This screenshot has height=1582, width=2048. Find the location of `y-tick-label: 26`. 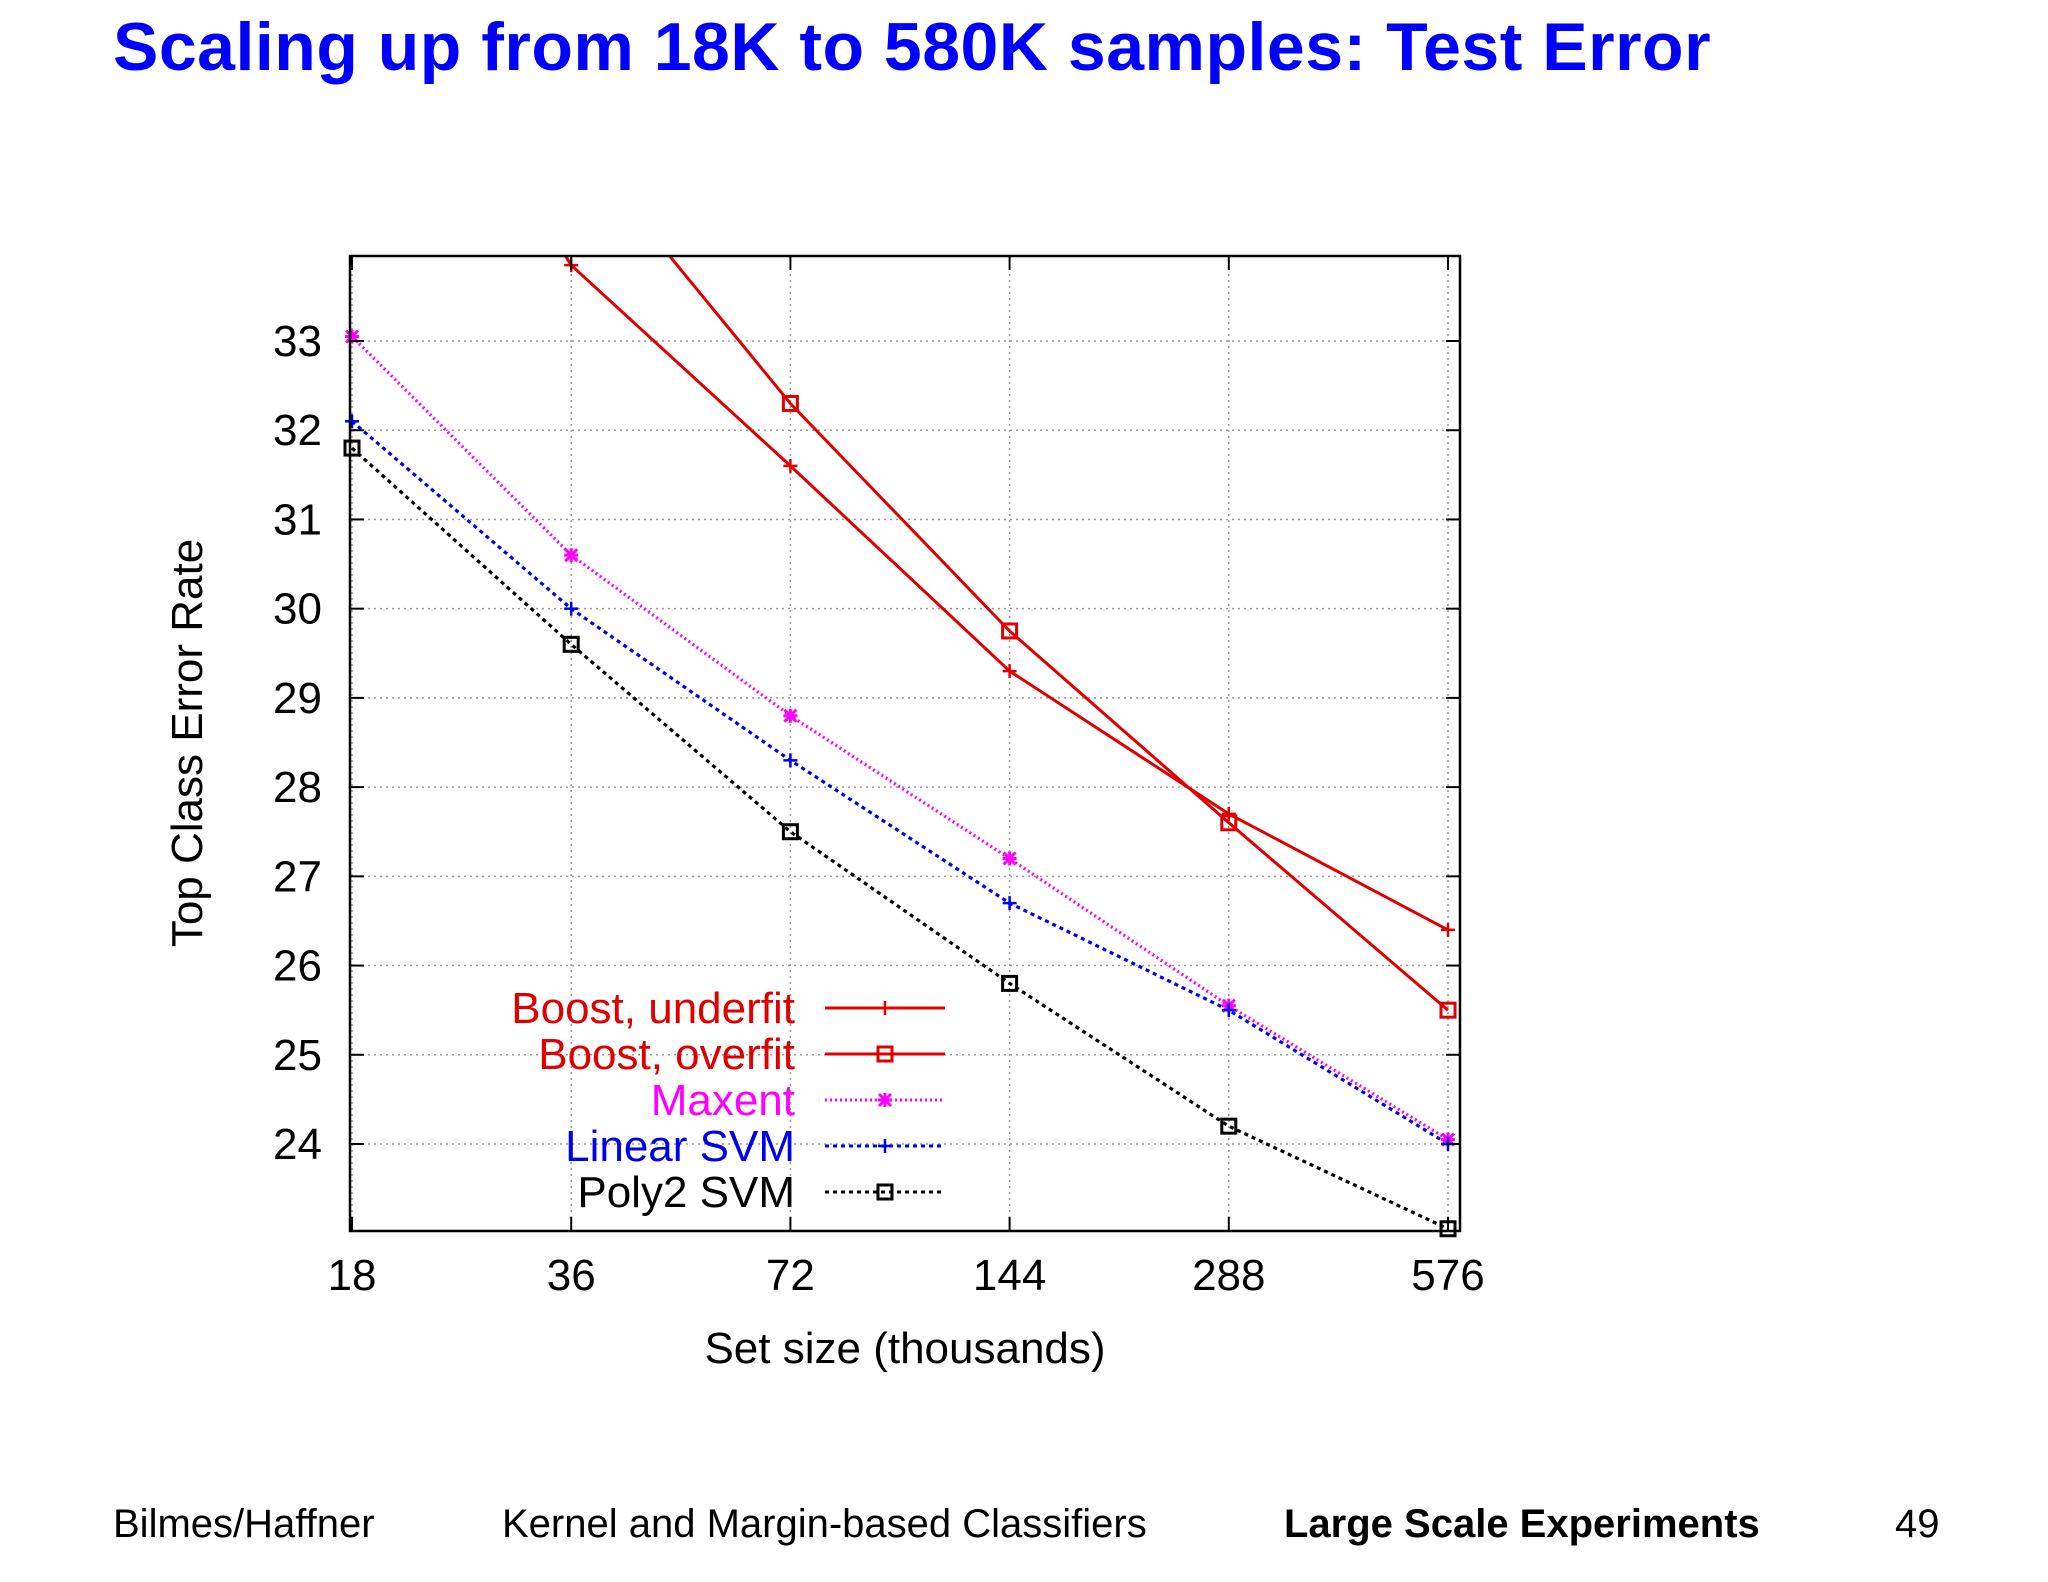

y-tick-label: 26 is located at coordinates (297, 966).